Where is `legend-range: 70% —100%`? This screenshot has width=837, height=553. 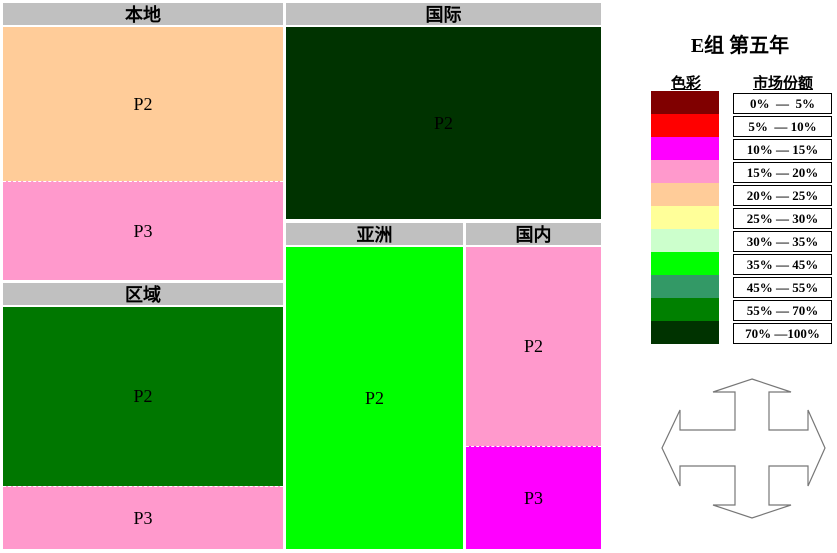 legend-range: 70% —100% is located at coordinates (782, 333).